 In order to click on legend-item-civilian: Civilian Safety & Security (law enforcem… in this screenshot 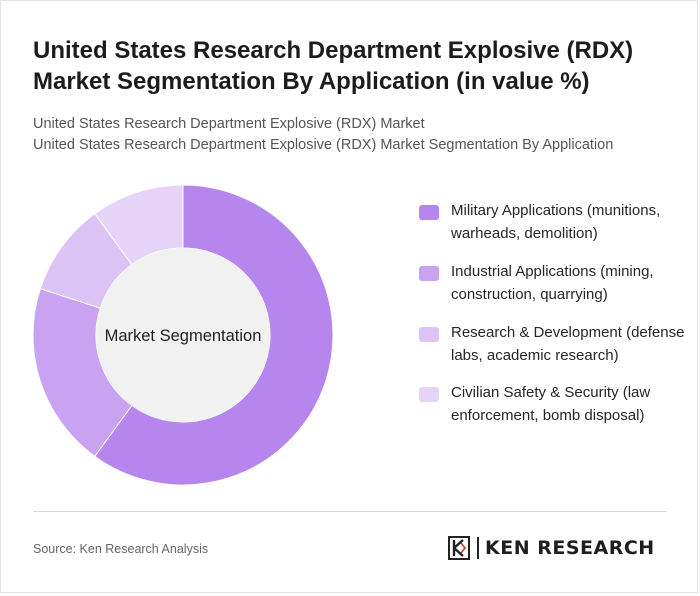, I will do `click(554, 404)`.